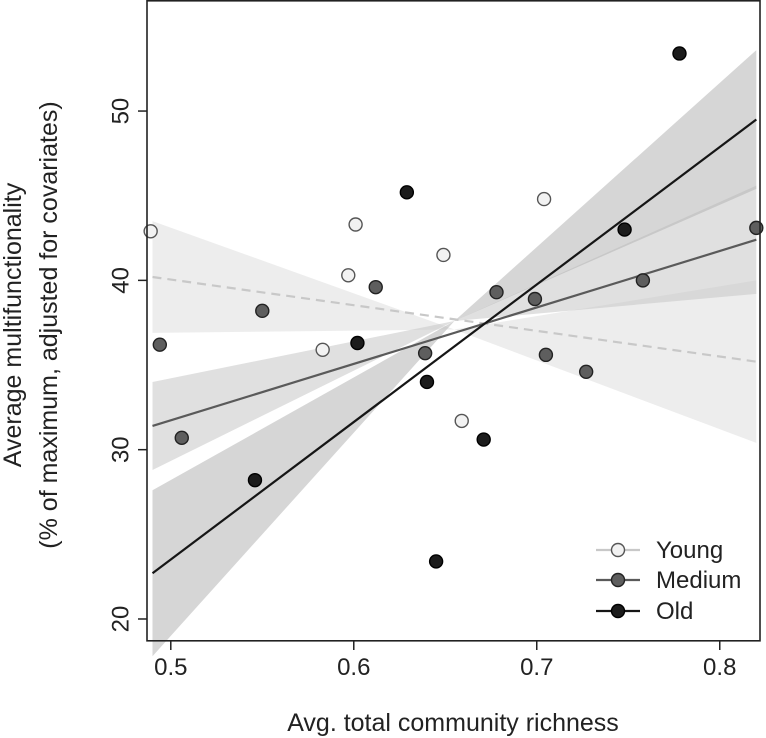 This screenshot has width=766, height=738. Describe the element at coordinates (121, 449) in the screenshot. I see `y-tick-label: 30` at that location.